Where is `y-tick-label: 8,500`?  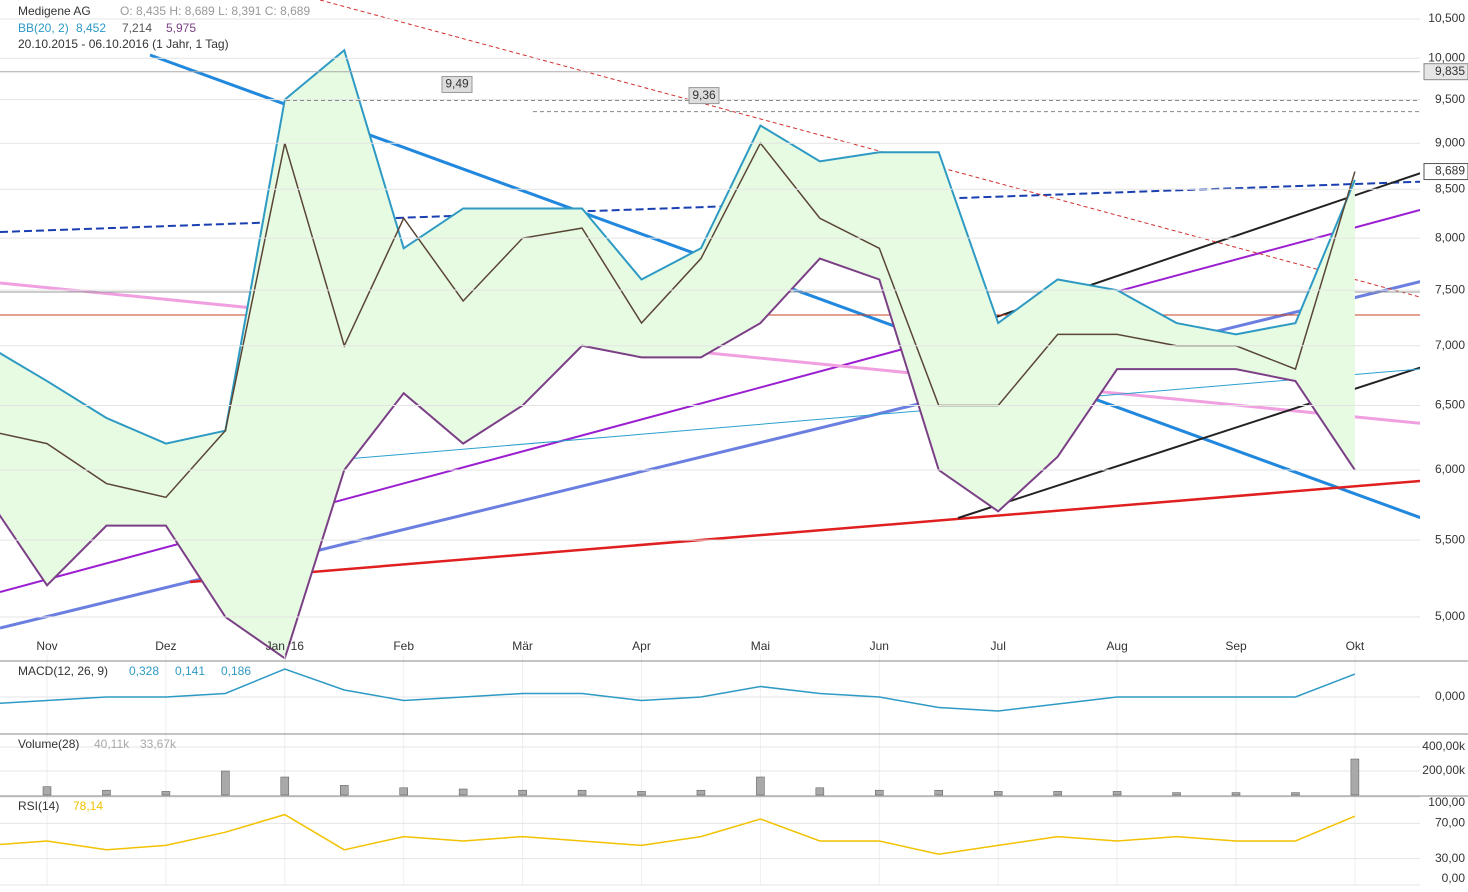 y-tick-label: 8,500 is located at coordinates (1450, 188).